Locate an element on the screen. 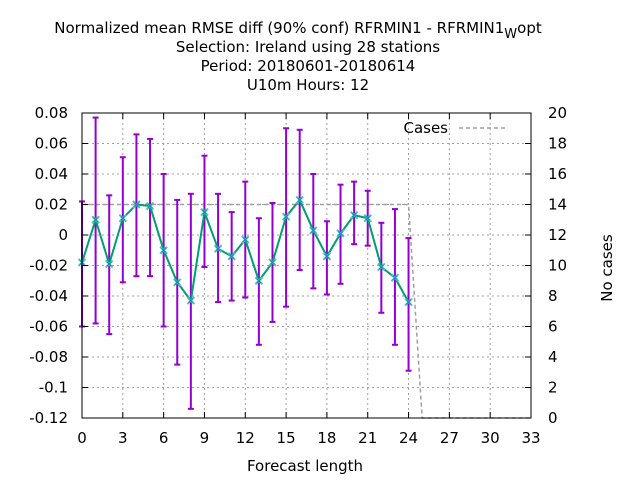 This screenshot has width=640, height=480. y2-axis-label: No cases is located at coordinates (607, 268).